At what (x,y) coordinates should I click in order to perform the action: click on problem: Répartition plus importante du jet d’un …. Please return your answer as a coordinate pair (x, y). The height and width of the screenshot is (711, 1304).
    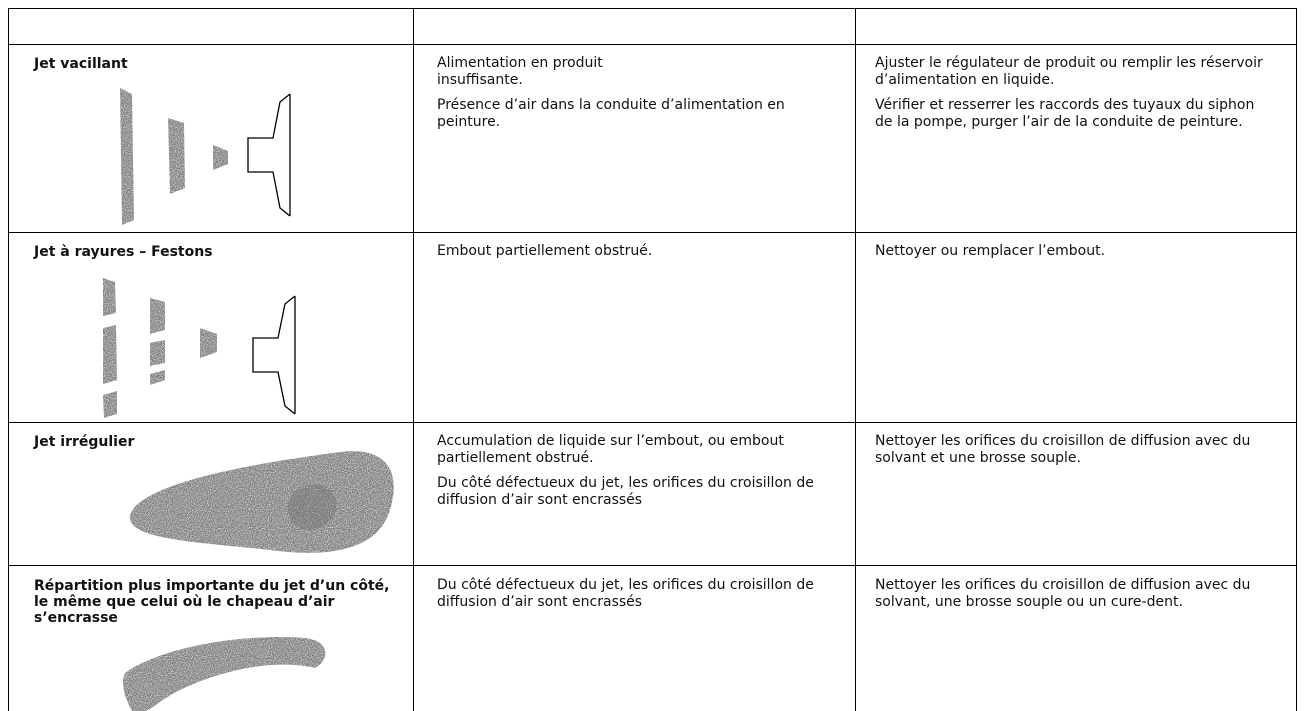
    Looking at the image, I should click on (212, 602).